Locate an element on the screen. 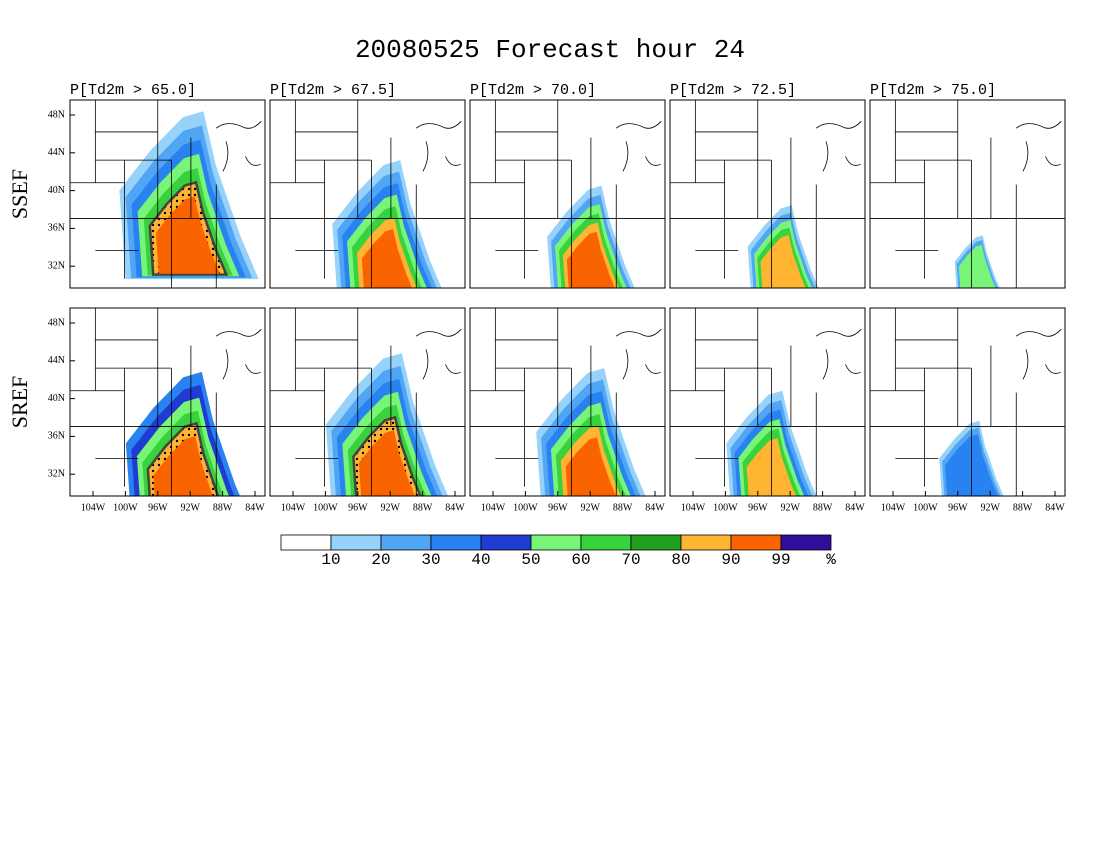 The width and height of the screenshot is (1100, 850). panel-title: P[Td2m > 72.5] is located at coordinates (733, 90).